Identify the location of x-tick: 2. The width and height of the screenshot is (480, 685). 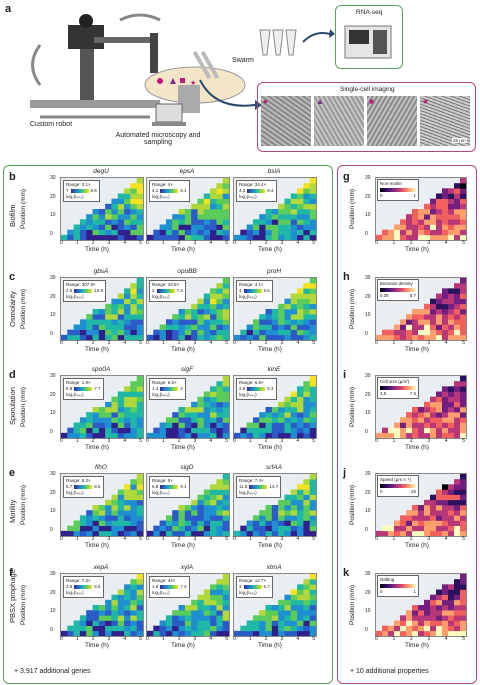
(93, 343).